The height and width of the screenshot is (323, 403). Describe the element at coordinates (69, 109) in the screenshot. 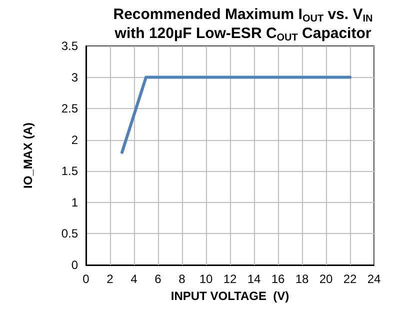

I see `y-tick-label: 2.5` at that location.